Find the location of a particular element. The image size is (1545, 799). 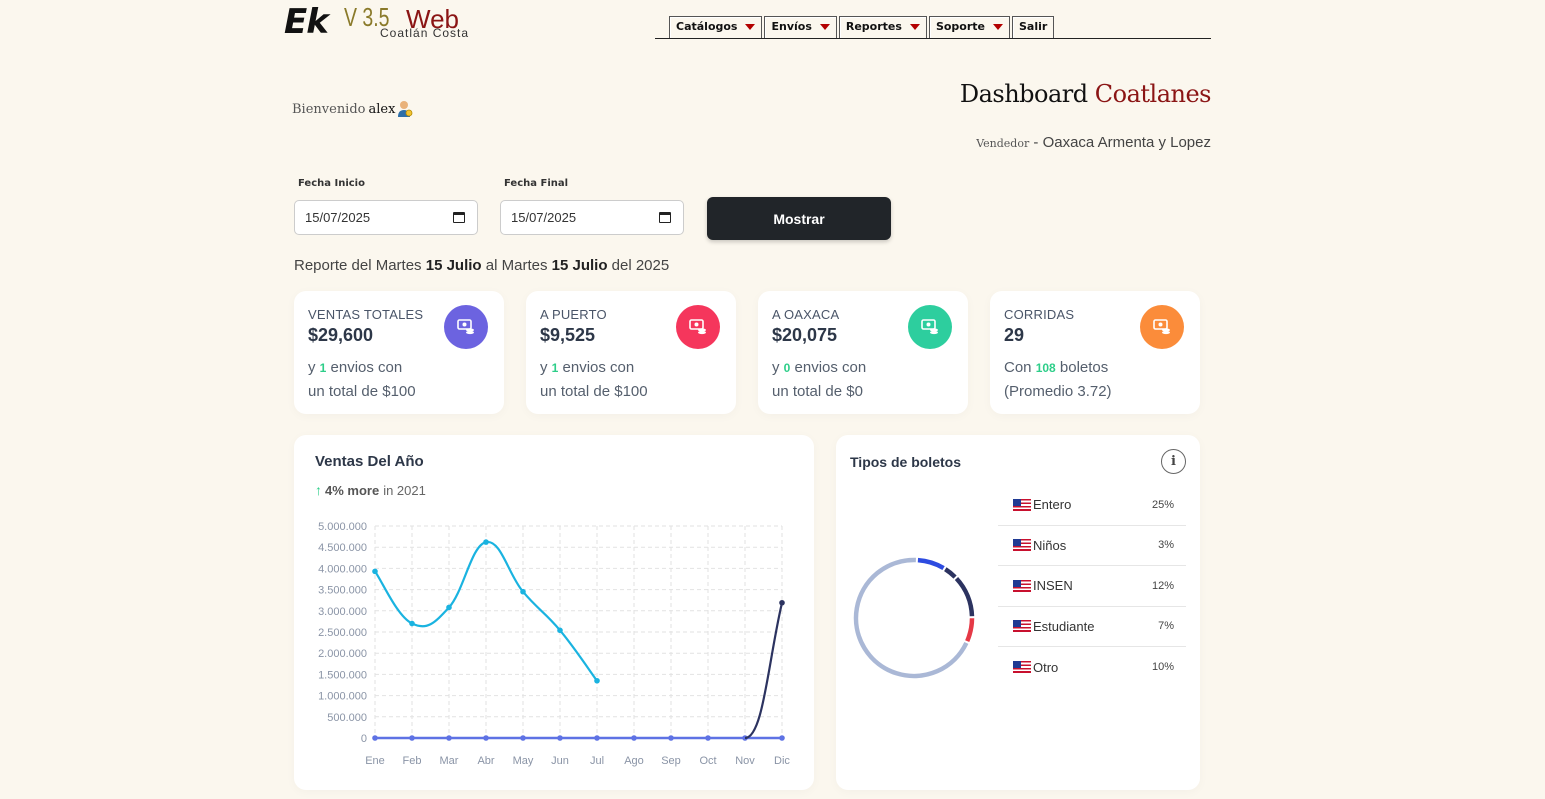

stat-desc-count: 108 is located at coordinates (1045, 368).